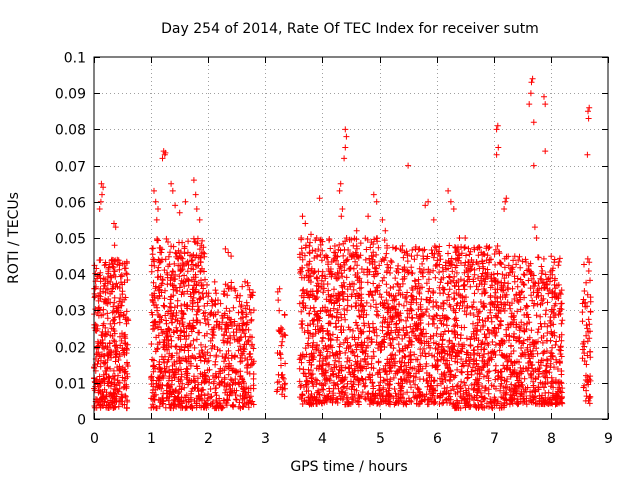 The width and height of the screenshot is (640, 480). Describe the element at coordinates (70, 168) in the screenshot. I see `y-tick-label: 0.07` at that location.